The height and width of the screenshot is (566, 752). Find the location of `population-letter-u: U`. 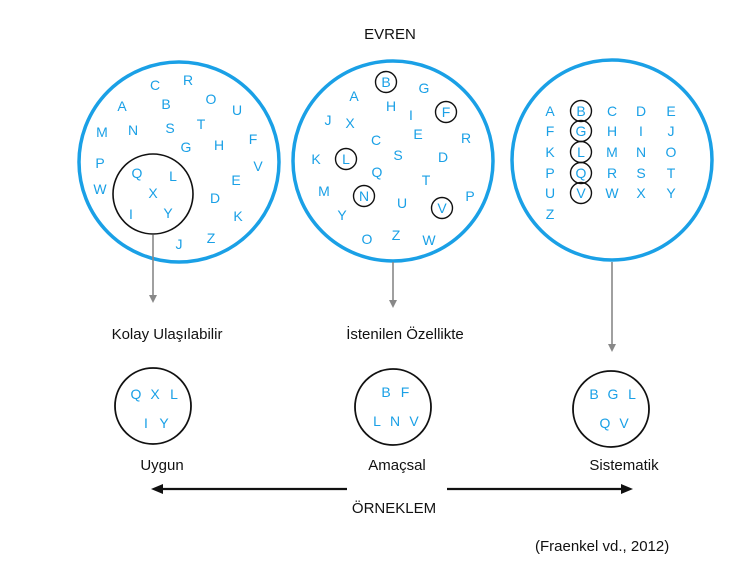

population-letter-u: U is located at coordinates (237, 110).